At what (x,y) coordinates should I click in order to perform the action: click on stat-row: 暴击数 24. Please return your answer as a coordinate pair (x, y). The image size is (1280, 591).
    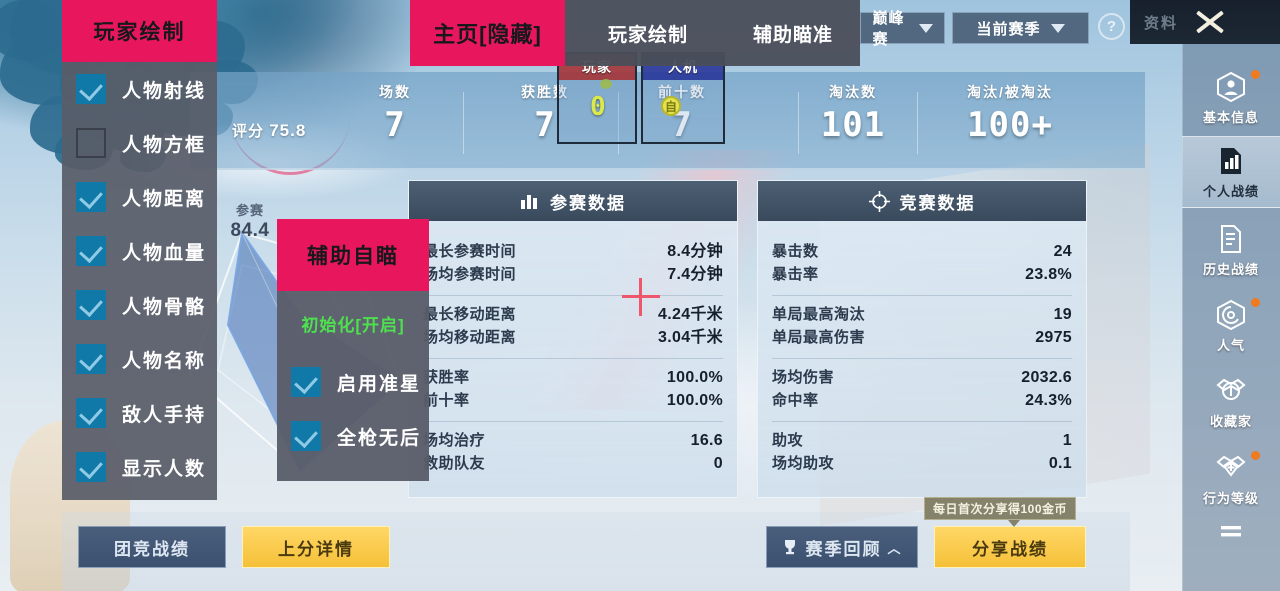
    Looking at the image, I should click on (922, 251).